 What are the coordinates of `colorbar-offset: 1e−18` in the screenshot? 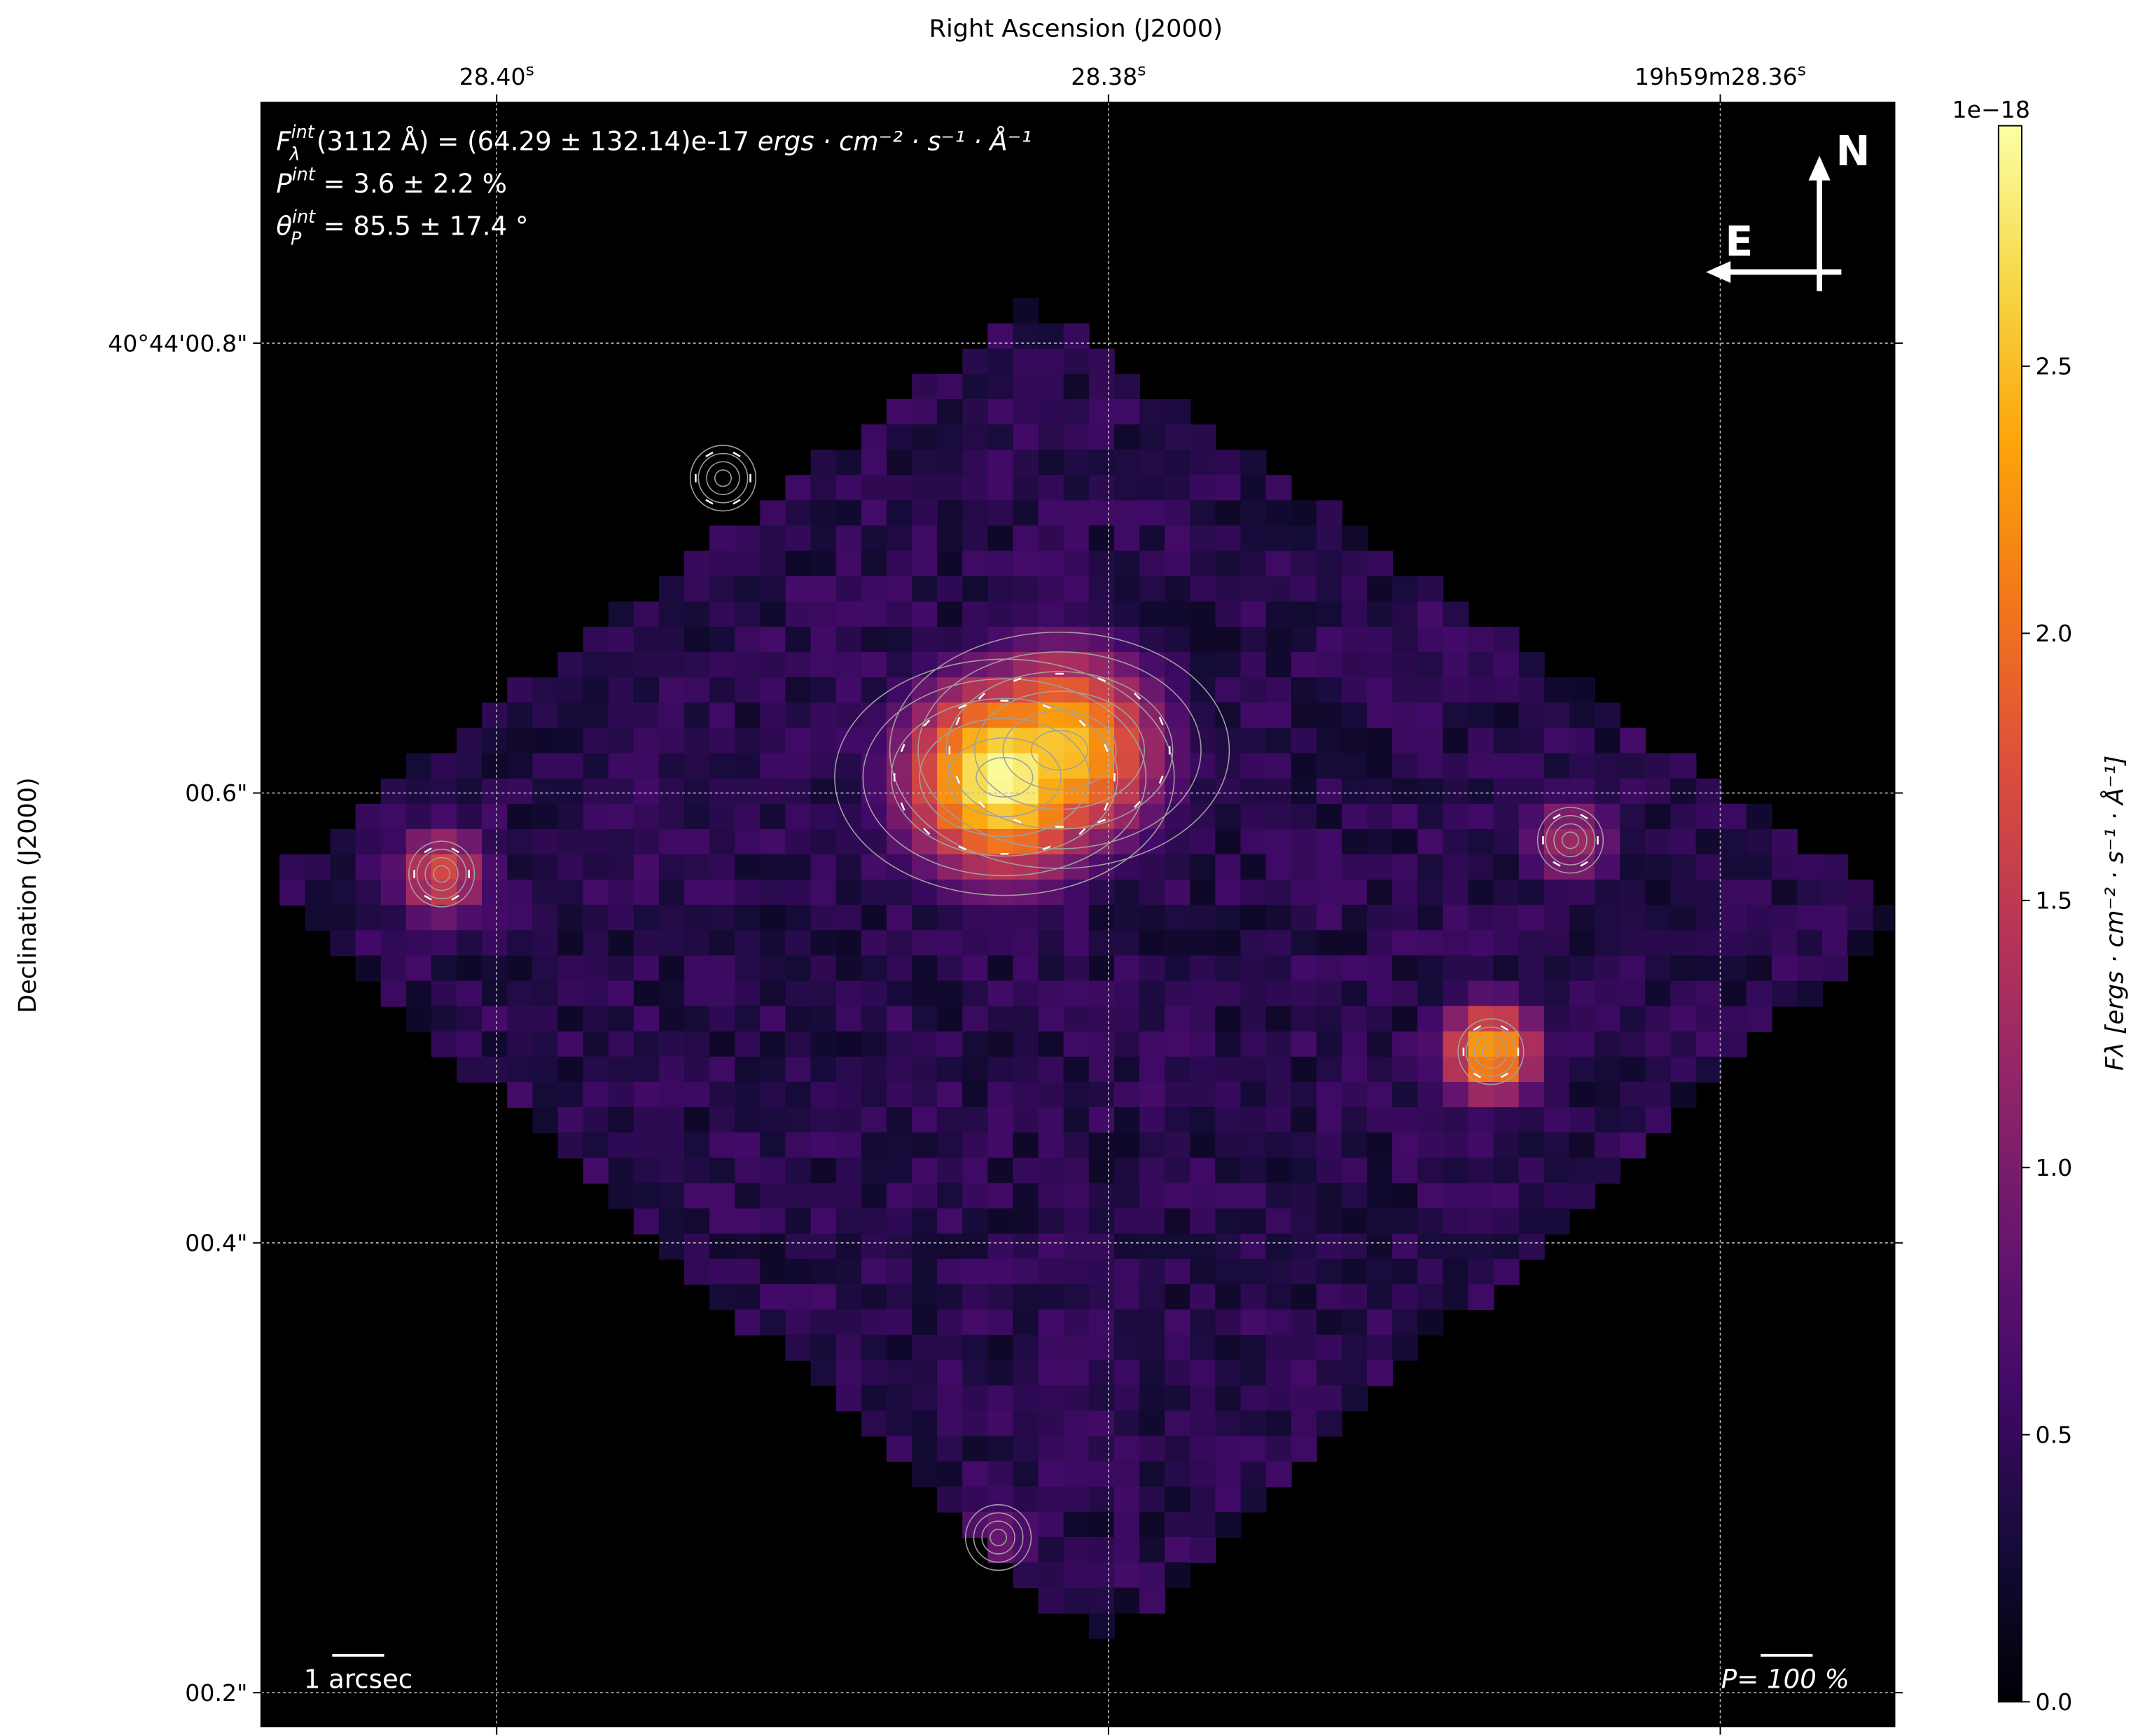 It's located at (1991, 110).